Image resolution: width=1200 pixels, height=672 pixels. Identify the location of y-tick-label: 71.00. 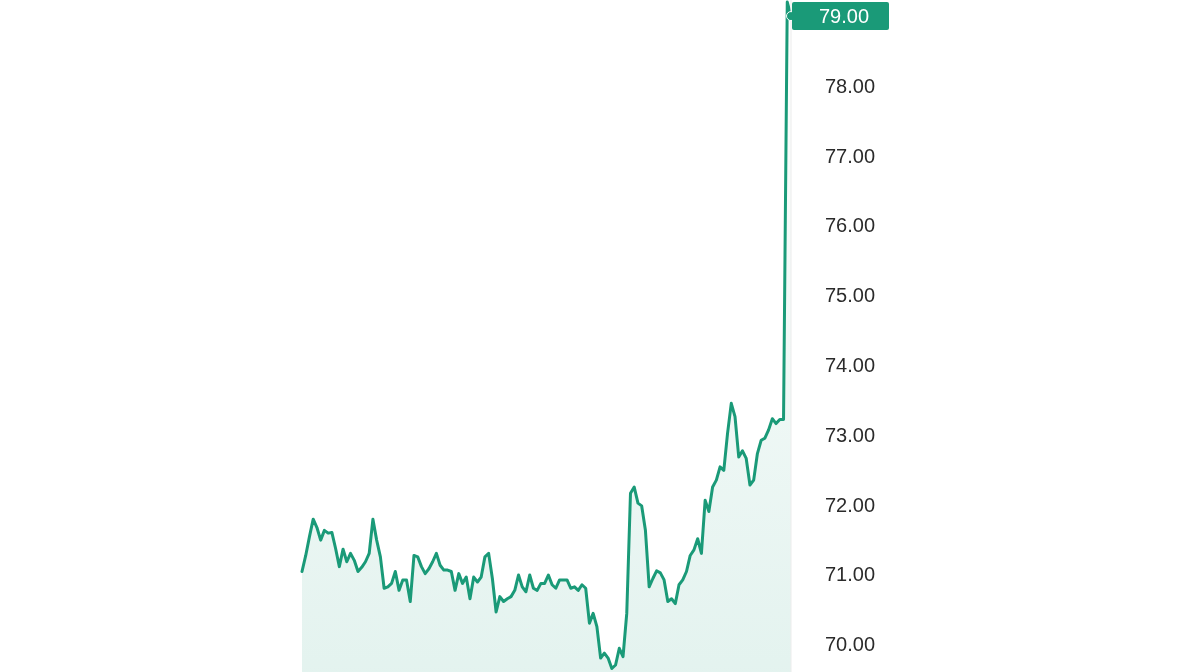
(850, 574).